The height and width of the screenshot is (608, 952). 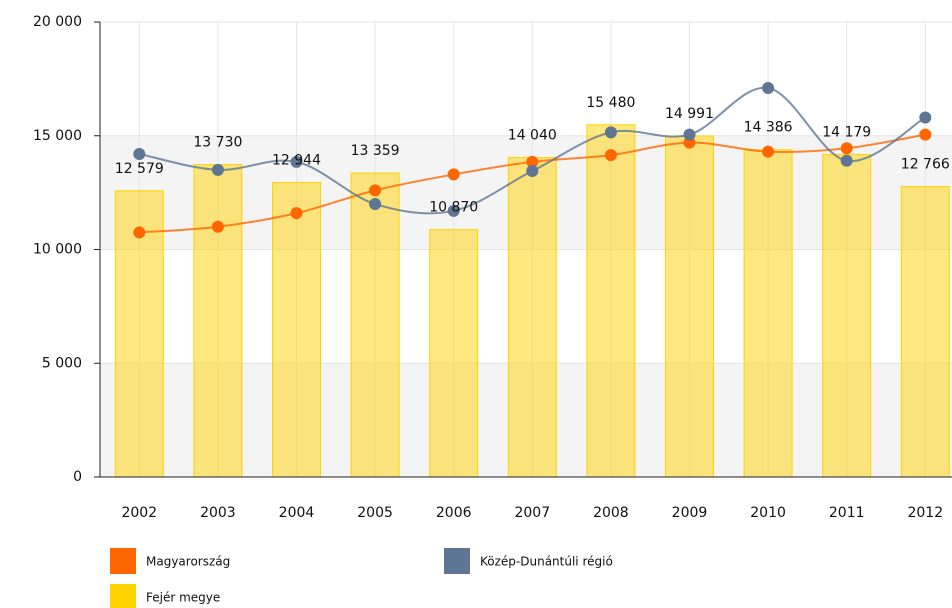 I want to click on data-label: 13 359, so click(x=375, y=151).